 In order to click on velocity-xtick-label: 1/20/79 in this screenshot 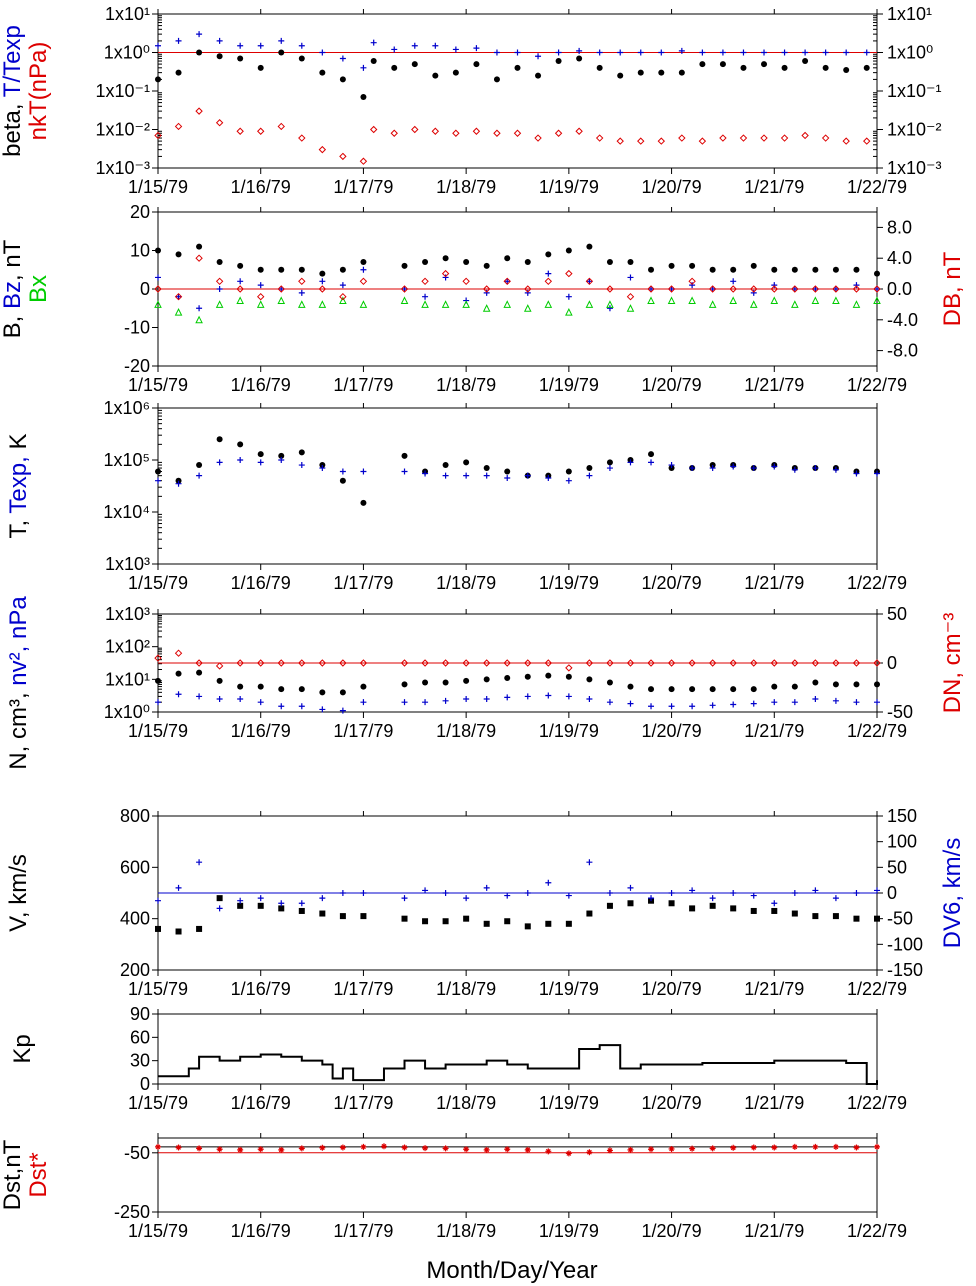, I will do `click(672, 989)`.